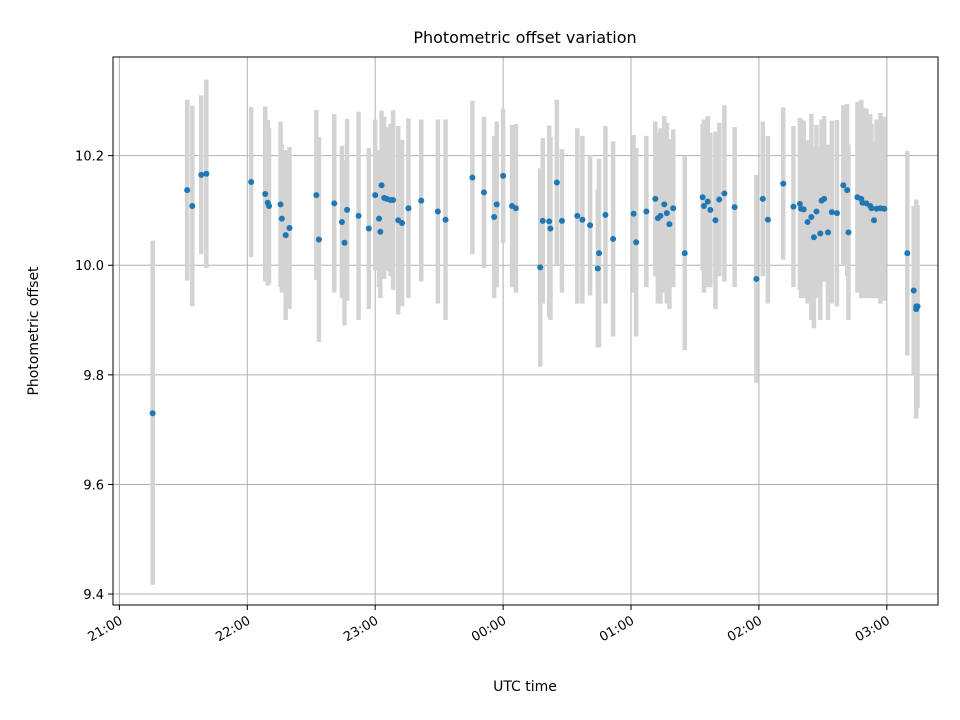 This screenshot has width=960, height=720. I want to click on chart-title: Photometric offset variation, so click(524, 37).